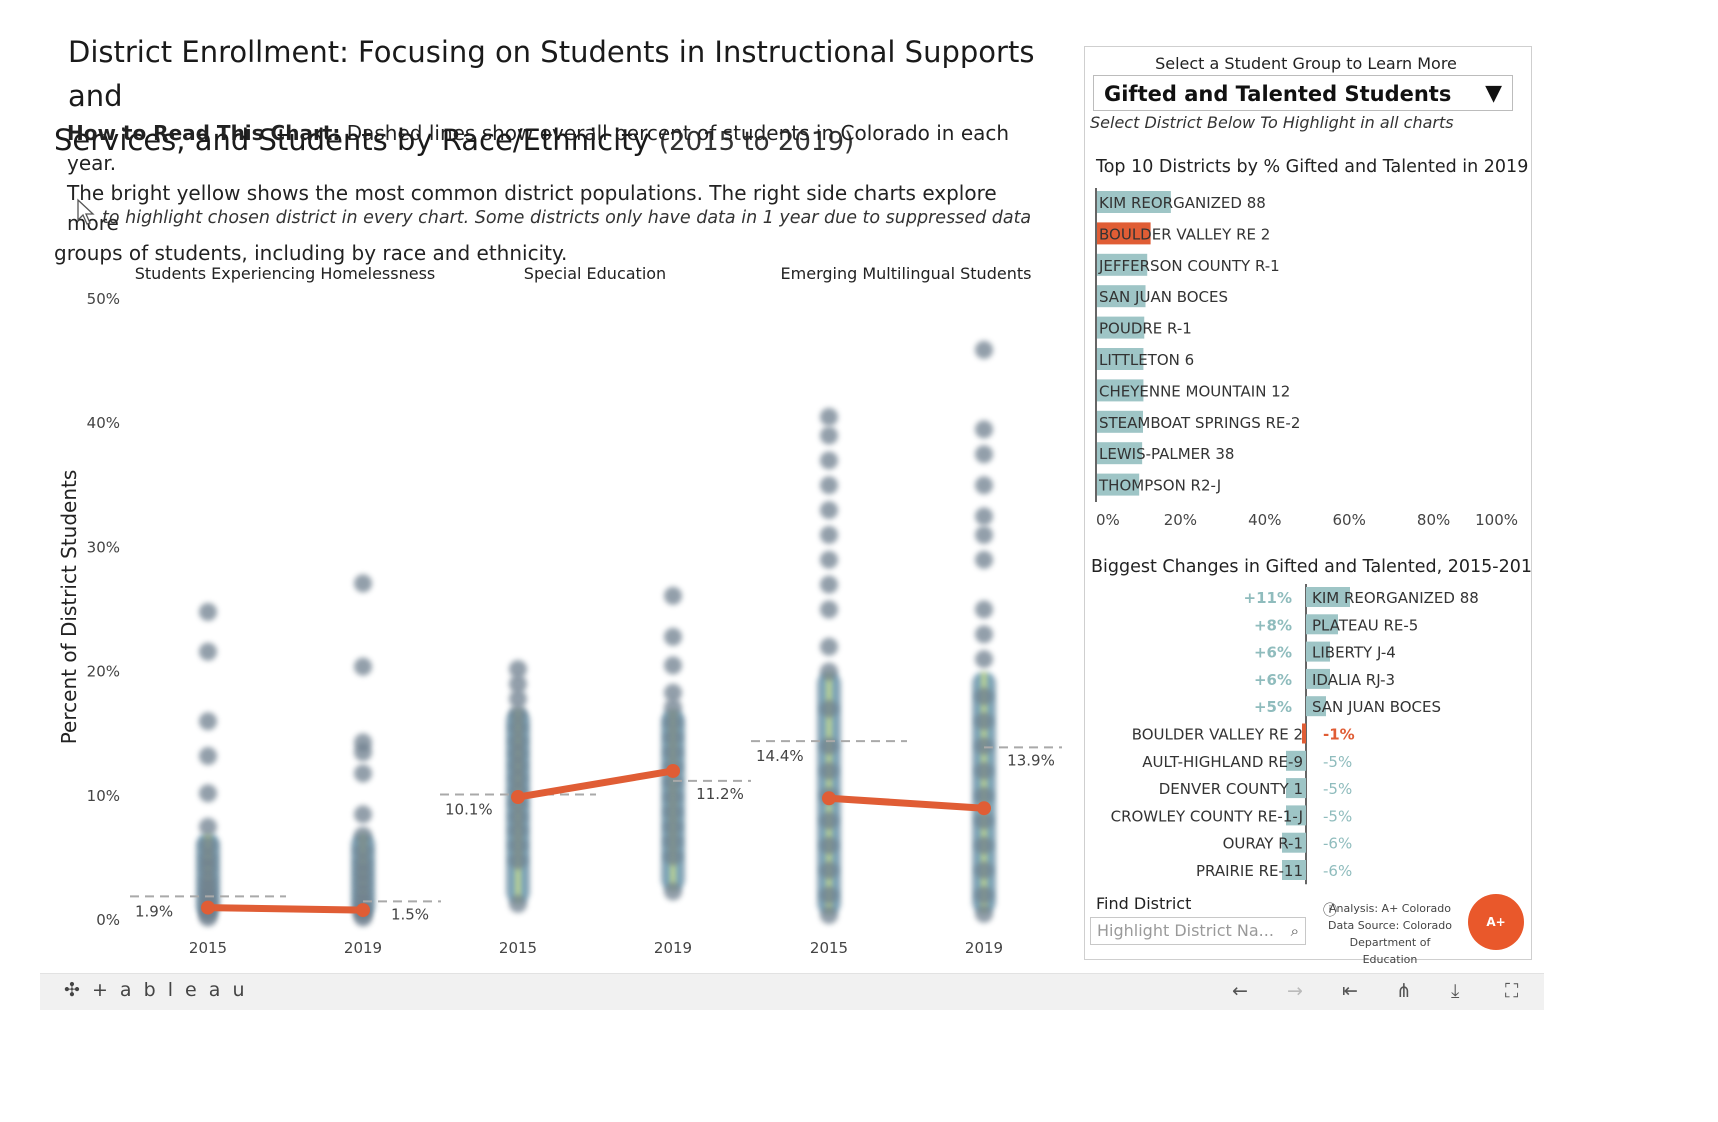 The width and height of the screenshot is (1718, 1122). Describe the element at coordinates (103, 672) in the screenshot. I see `y-tick-label: 20%` at that location.